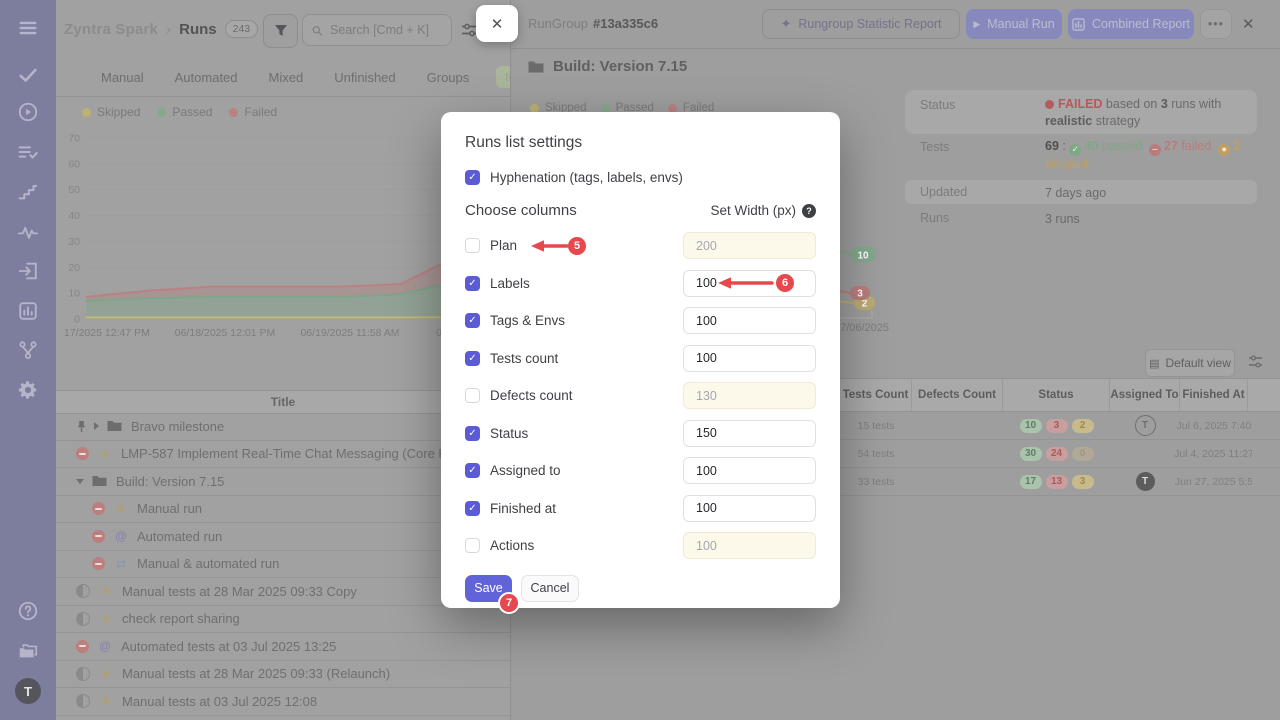 The width and height of the screenshot is (1280, 720). Describe the element at coordinates (122, 77) in the screenshot. I see `tab-manual: Manual` at that location.